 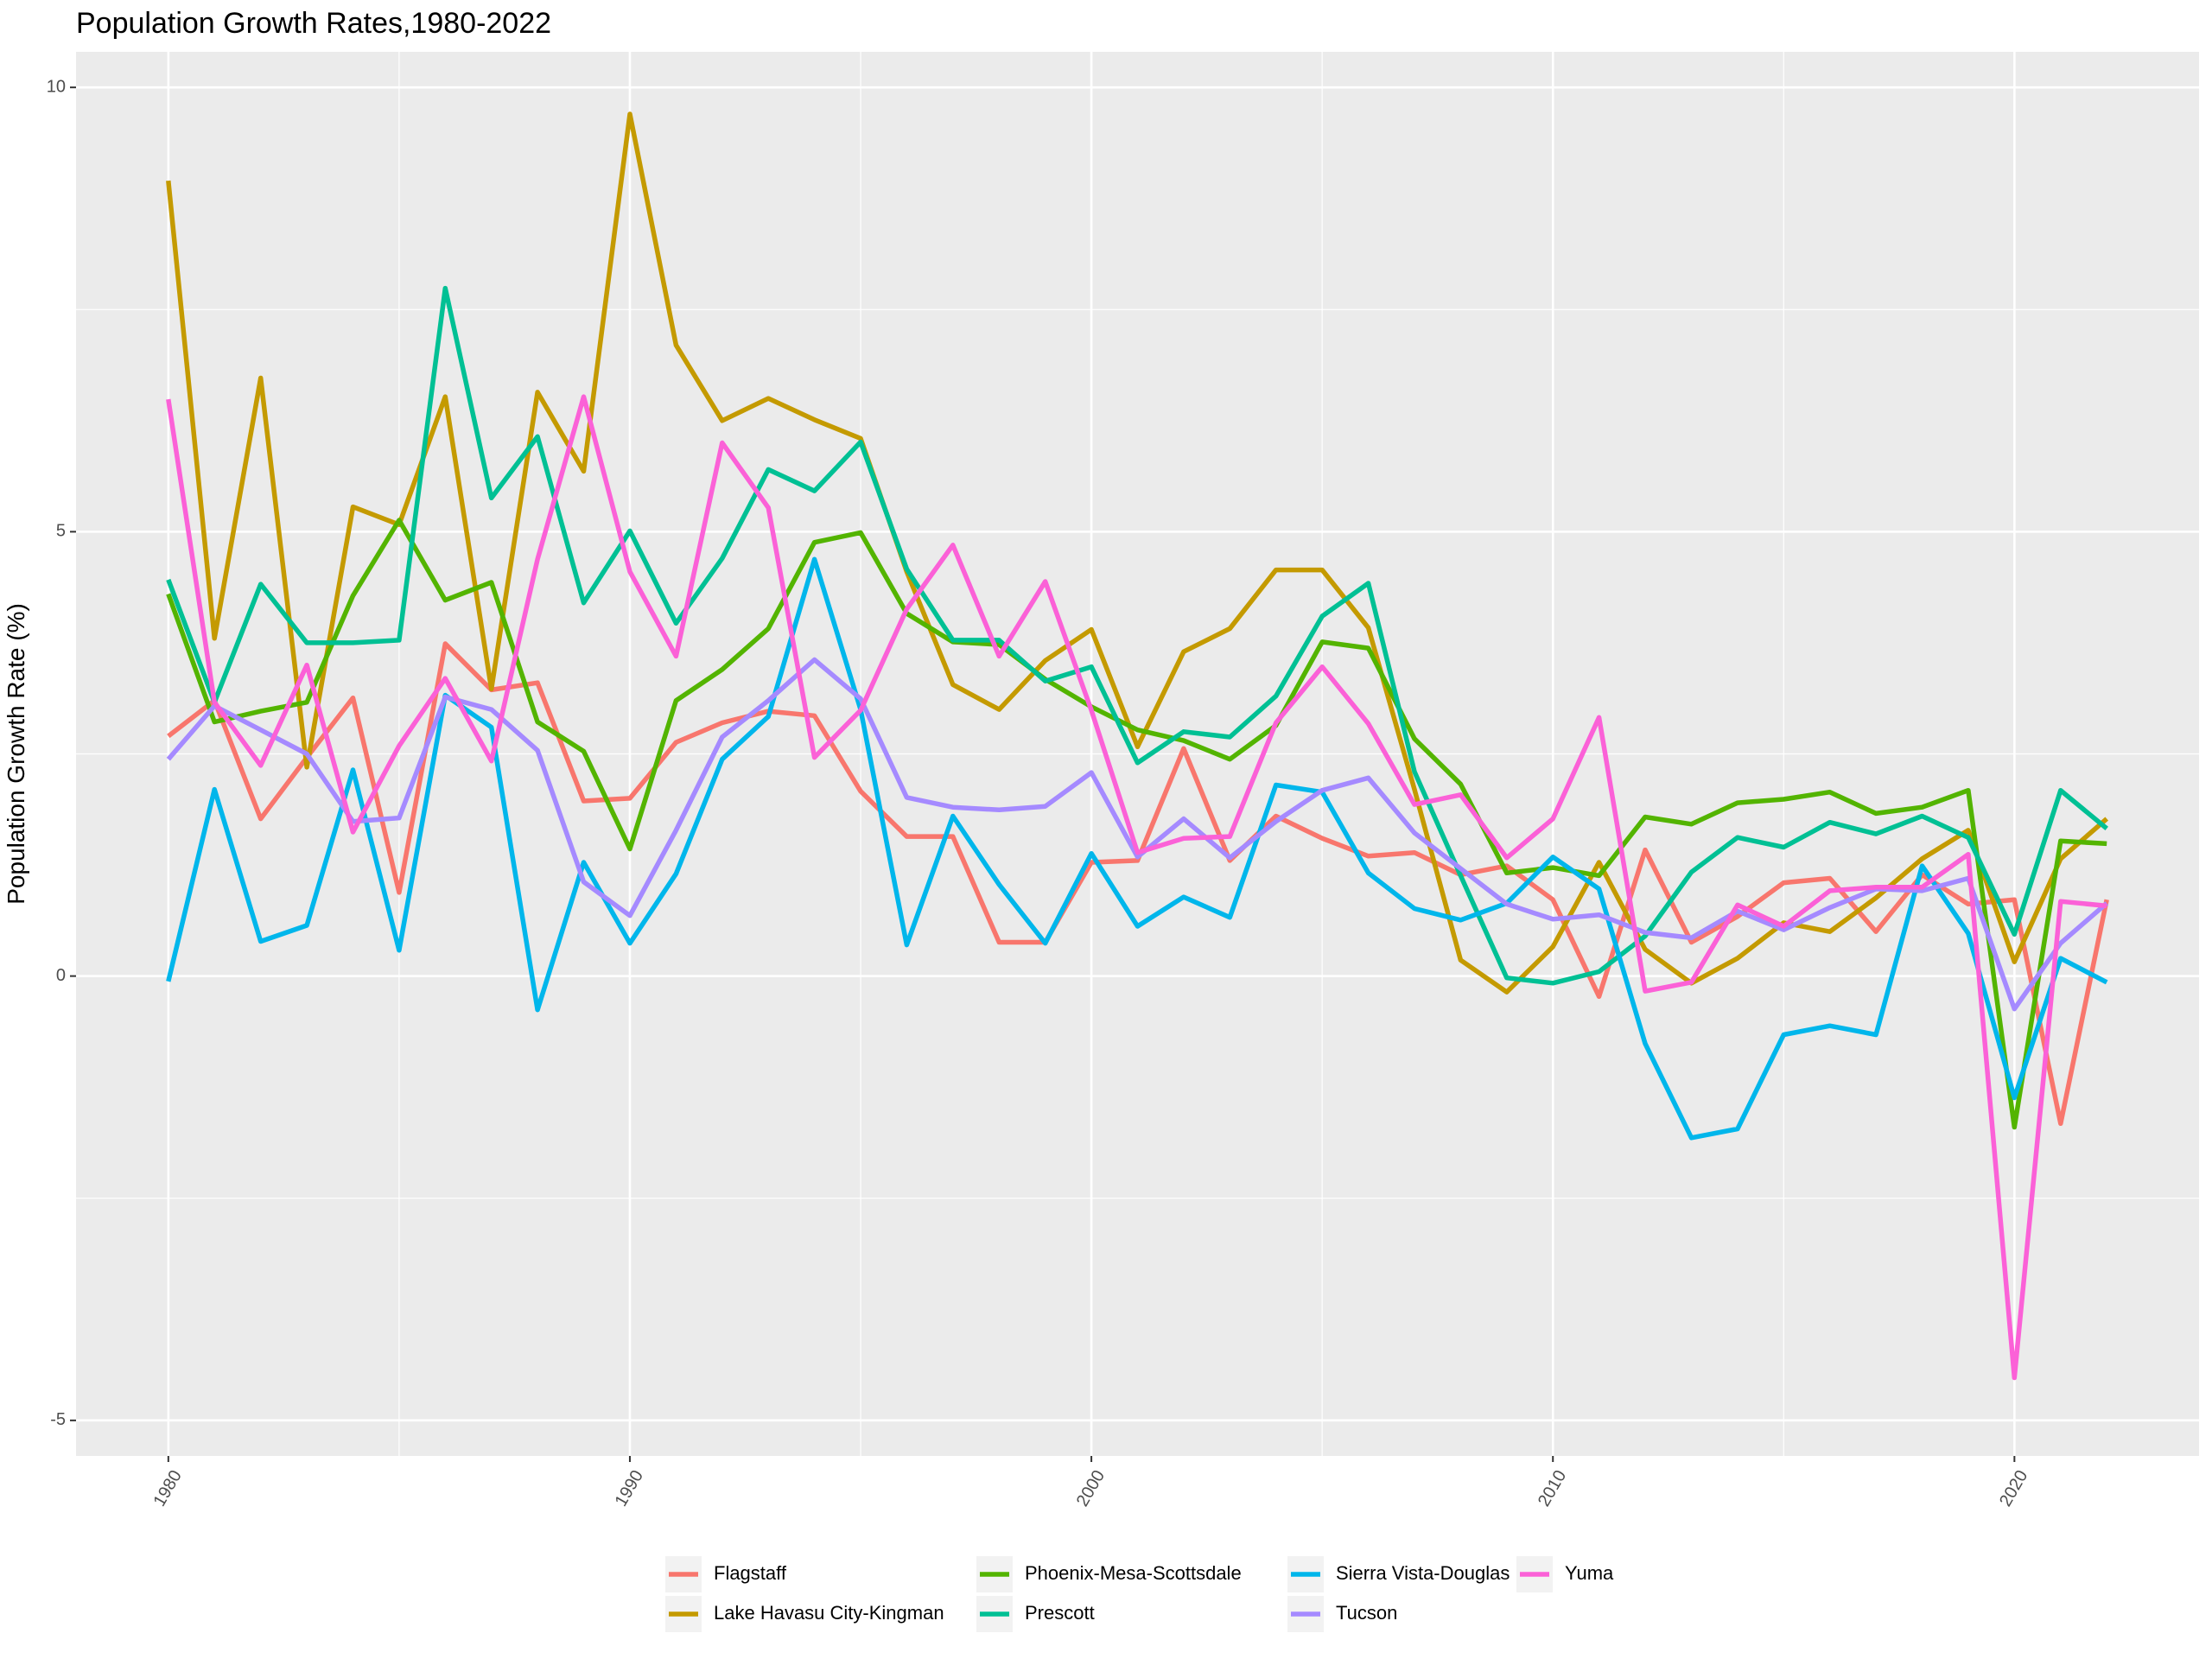 What do you see at coordinates (1589, 1573) in the screenshot?
I see `legend-label-yuma: Yuma` at bounding box center [1589, 1573].